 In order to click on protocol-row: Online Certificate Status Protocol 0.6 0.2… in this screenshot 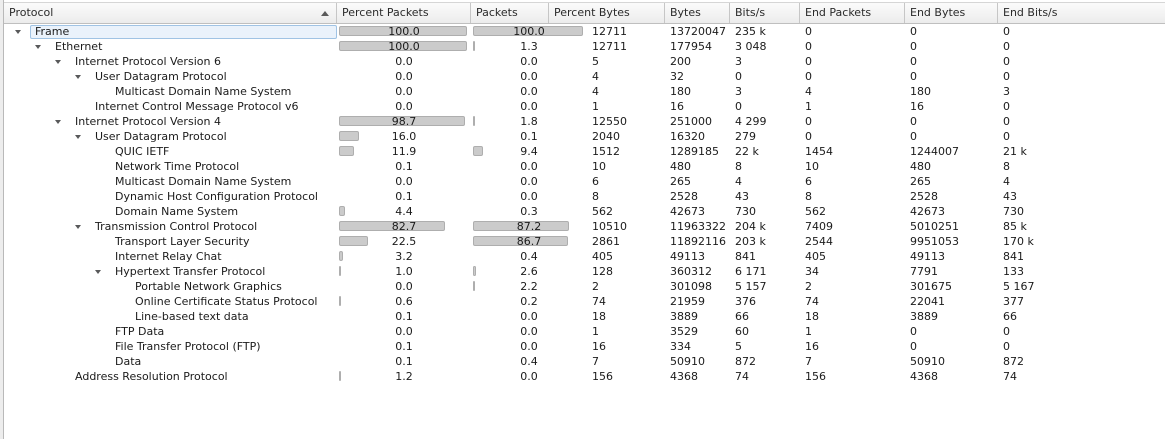, I will do `click(584, 301)`.